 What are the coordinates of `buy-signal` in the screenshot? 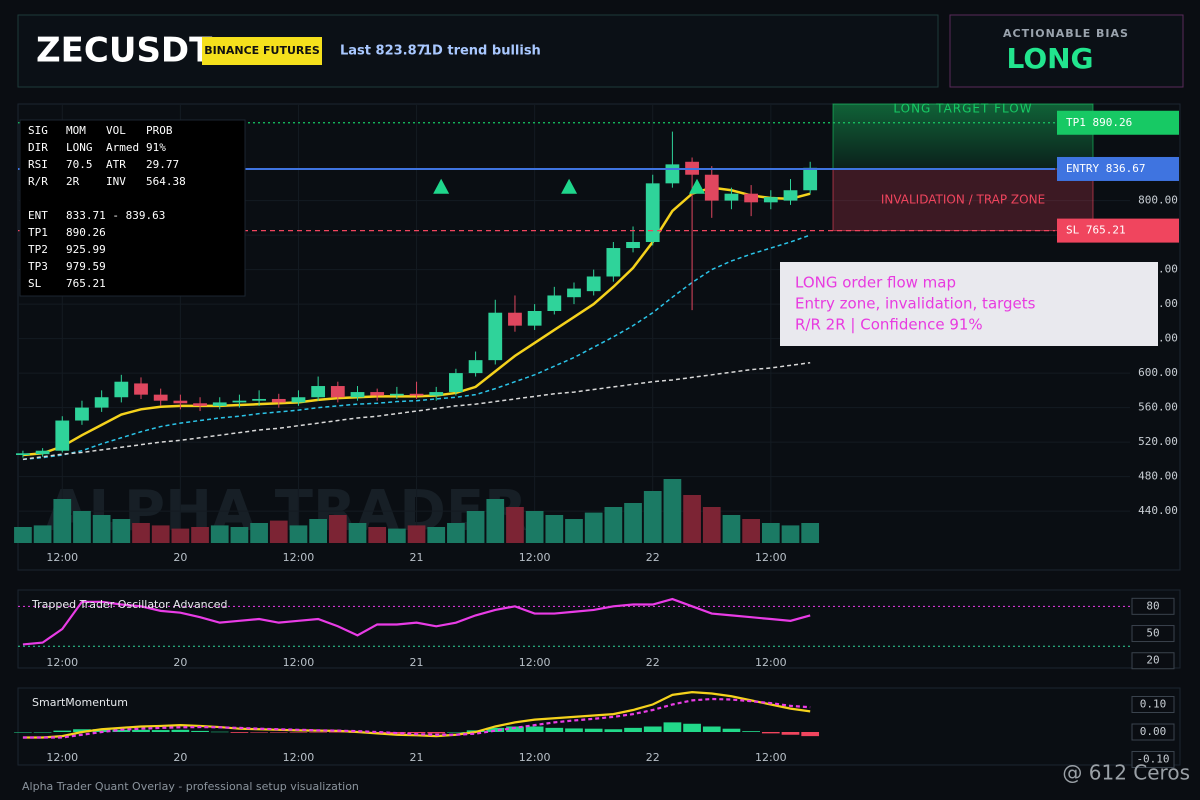 It's located at (441, 186).